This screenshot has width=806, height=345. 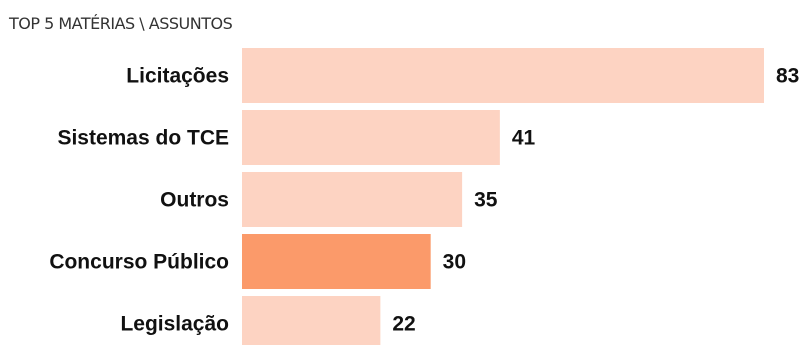 What do you see at coordinates (503, 75) in the screenshot?
I see `bar-licitacoes` at bounding box center [503, 75].